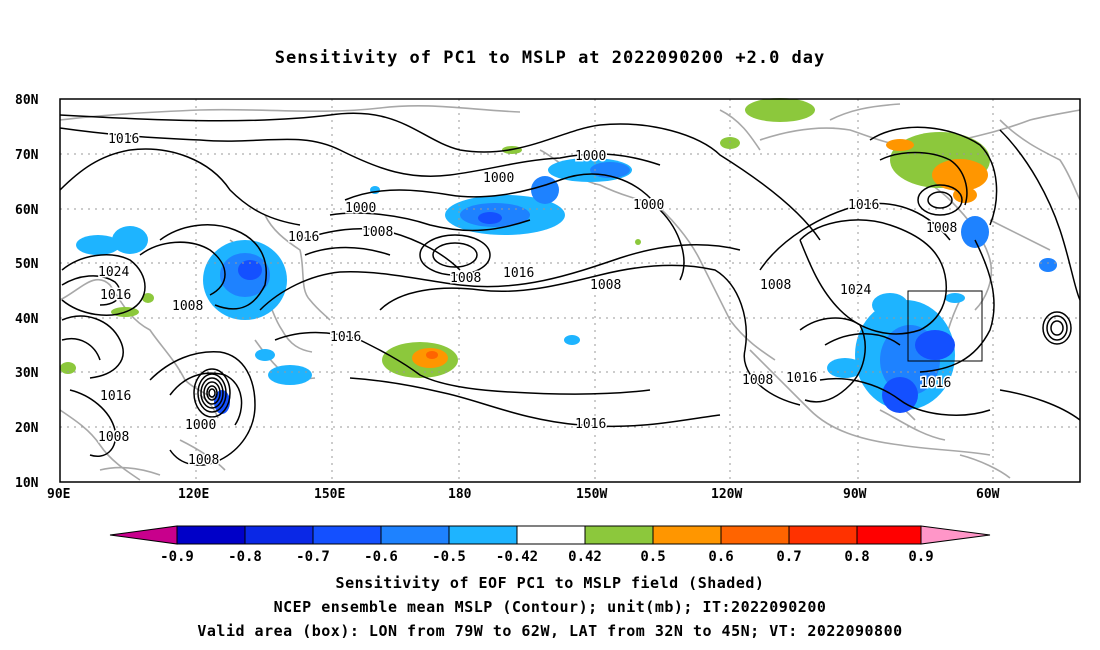  Describe the element at coordinates (381, 557) in the screenshot. I see `colorbar-label: -0.6` at that location.